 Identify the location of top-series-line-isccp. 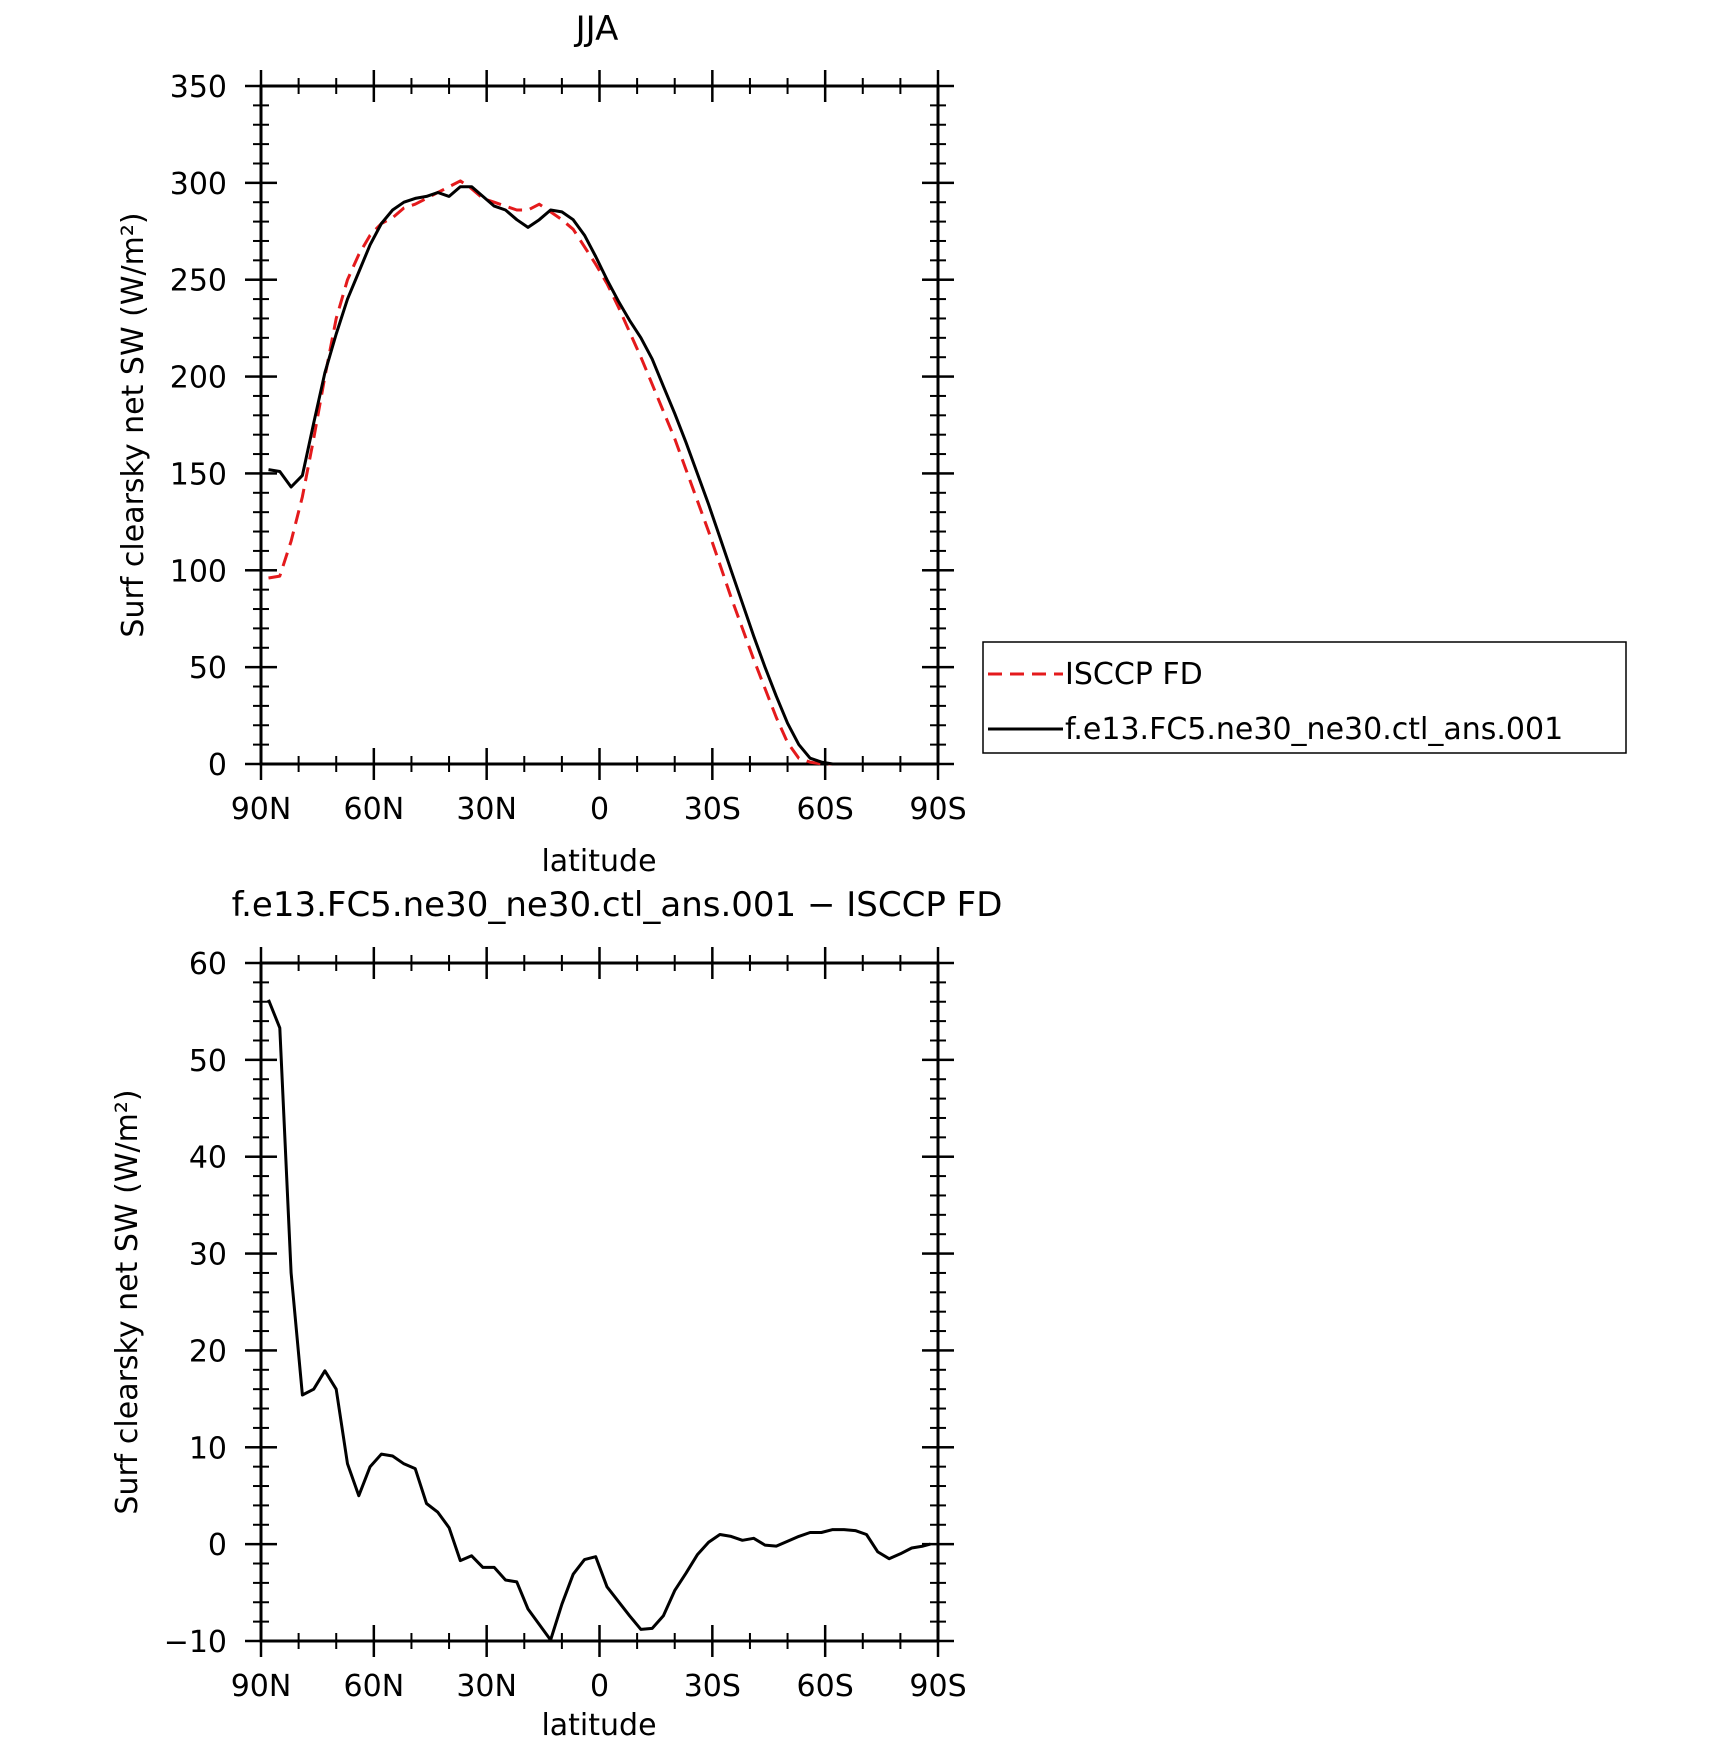
(599, 472).